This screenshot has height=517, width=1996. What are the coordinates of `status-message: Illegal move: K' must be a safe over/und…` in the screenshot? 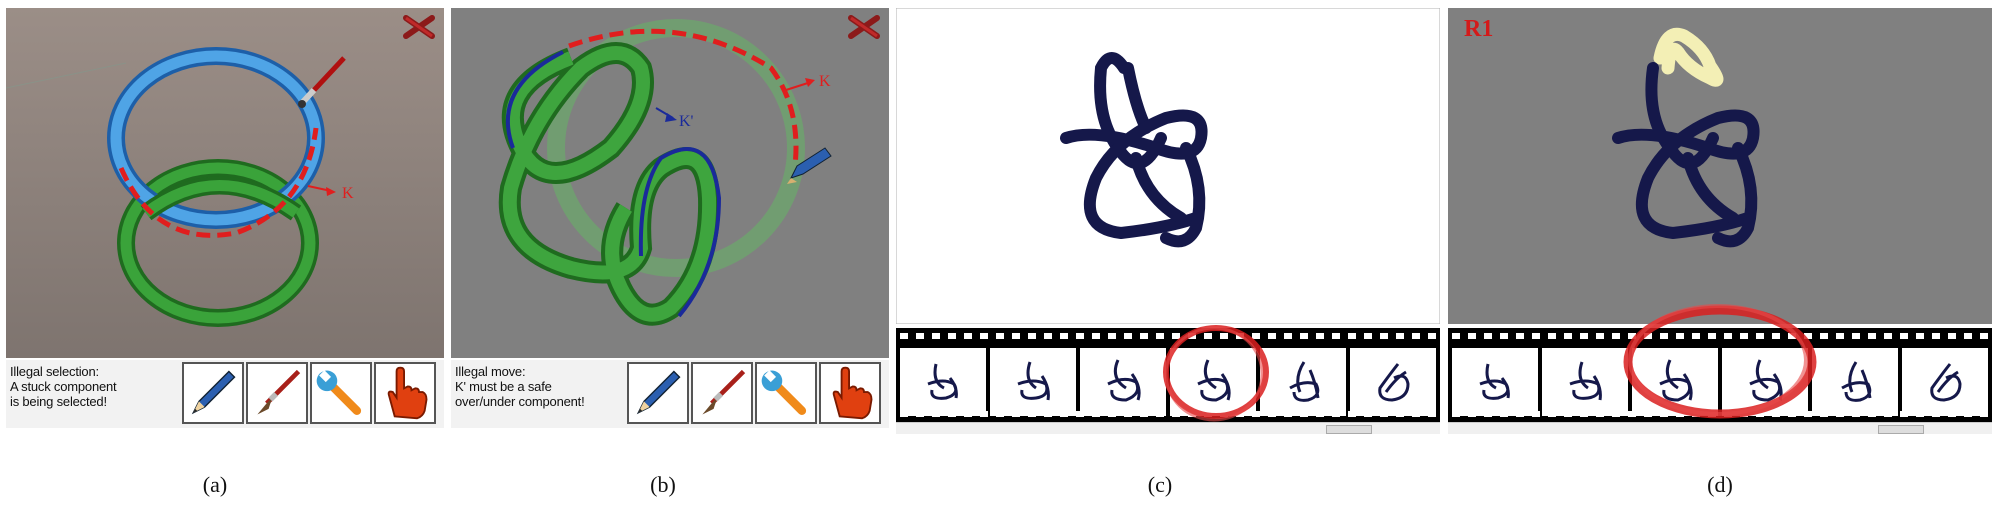 It's located at (520, 386).